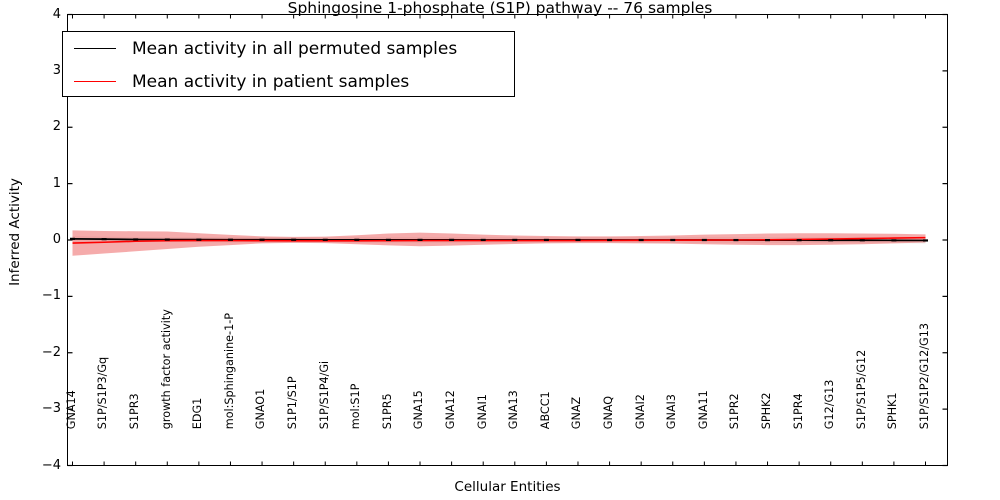 The image size is (1000, 500). What do you see at coordinates (47, 250) in the screenshot?
I see `y-axis-tick-labels: 4 3 2 1 0 −1 −2 −3 −4` at bounding box center [47, 250].